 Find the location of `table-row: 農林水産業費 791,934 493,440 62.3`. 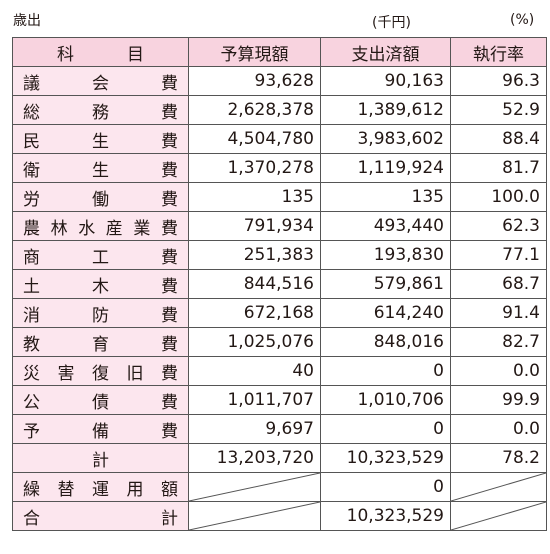

table-row: 農林水産業費 791,934 493,440 62.3 is located at coordinates (279, 226).